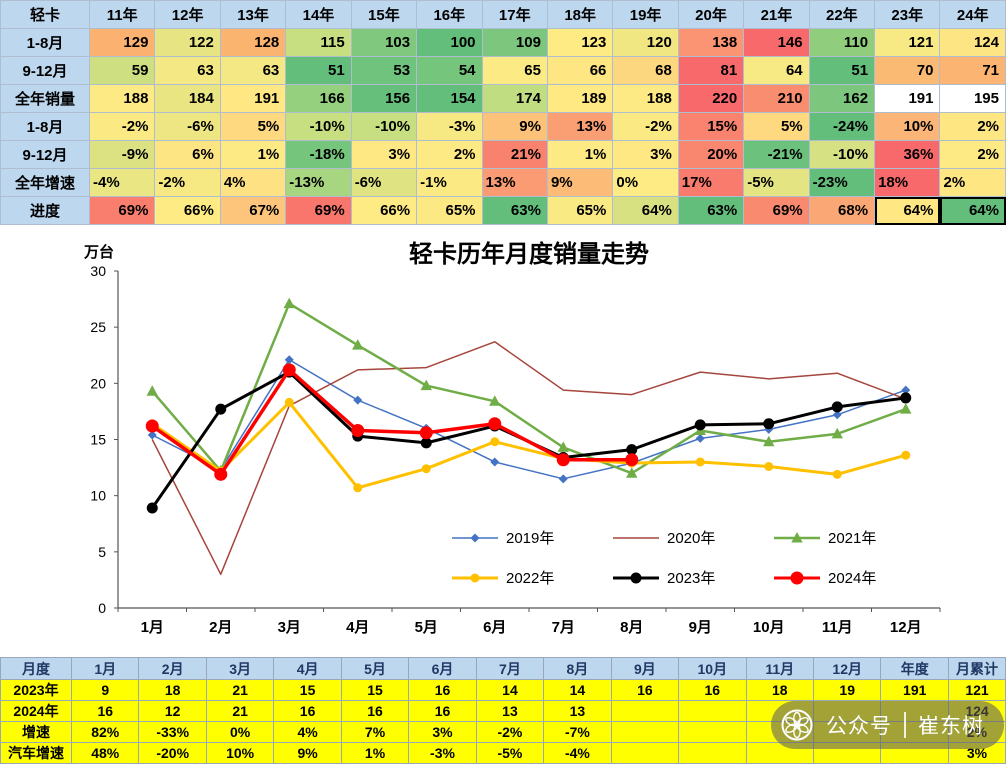 This screenshot has width=1006, height=766. Describe the element at coordinates (711, 14) in the screenshot. I see `year-header: 20年` at that location.